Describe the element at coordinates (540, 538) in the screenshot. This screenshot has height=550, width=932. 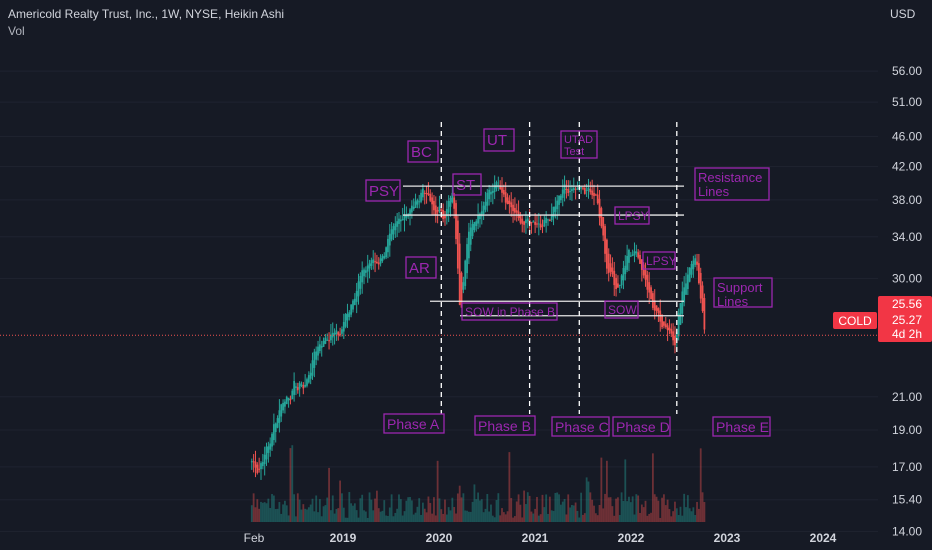
I see `time-axis: Feb 2019 2020 2021 2022 2023 2024` at that location.